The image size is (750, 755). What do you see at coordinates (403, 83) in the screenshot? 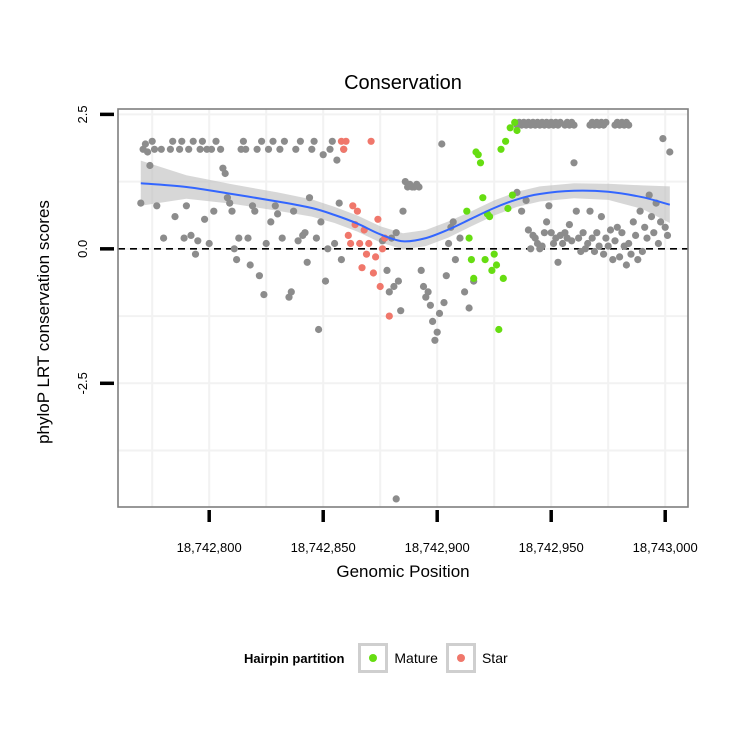
I see `chart-title: Conservation` at bounding box center [403, 83].